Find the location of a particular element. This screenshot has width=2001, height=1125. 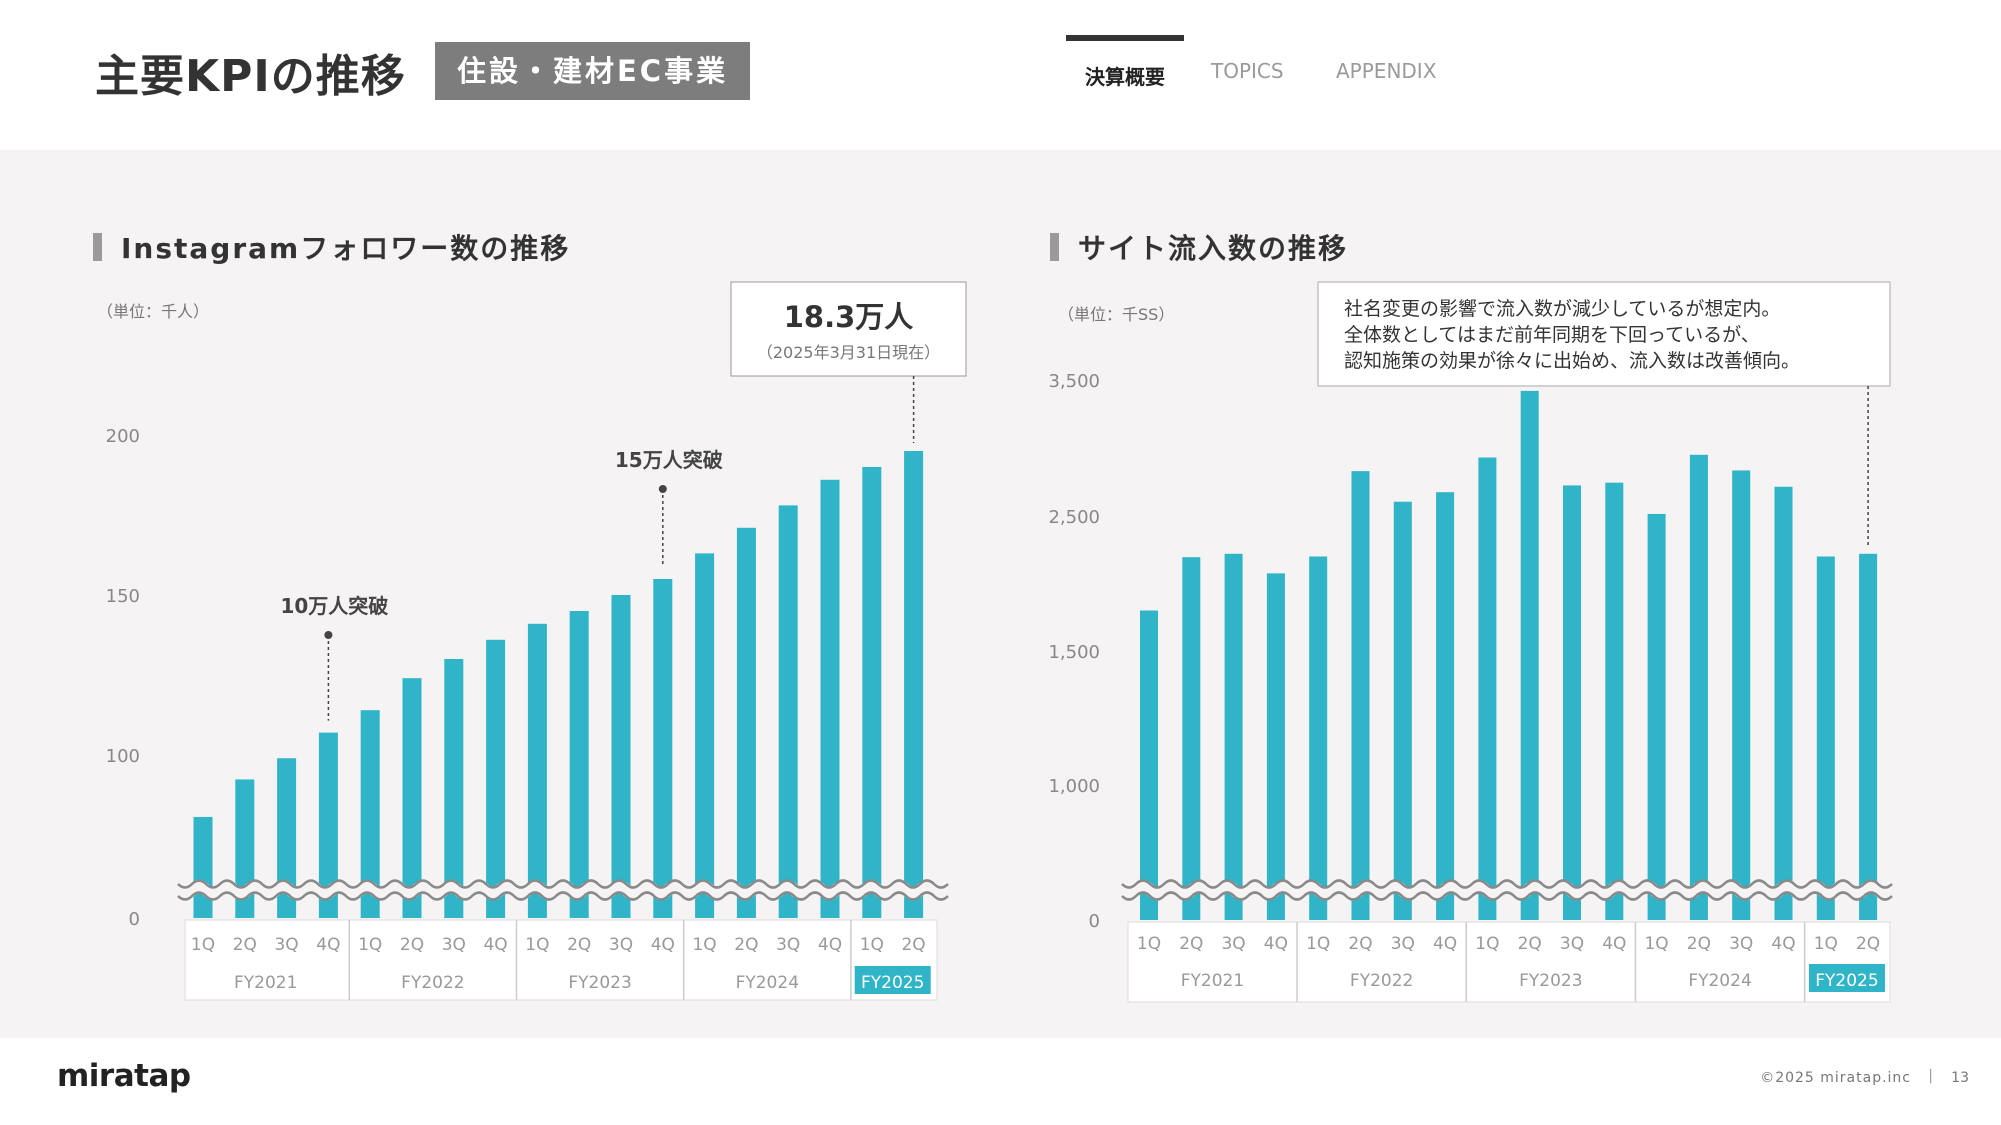

y-tick-label: 2,500 is located at coordinates (1074, 517).